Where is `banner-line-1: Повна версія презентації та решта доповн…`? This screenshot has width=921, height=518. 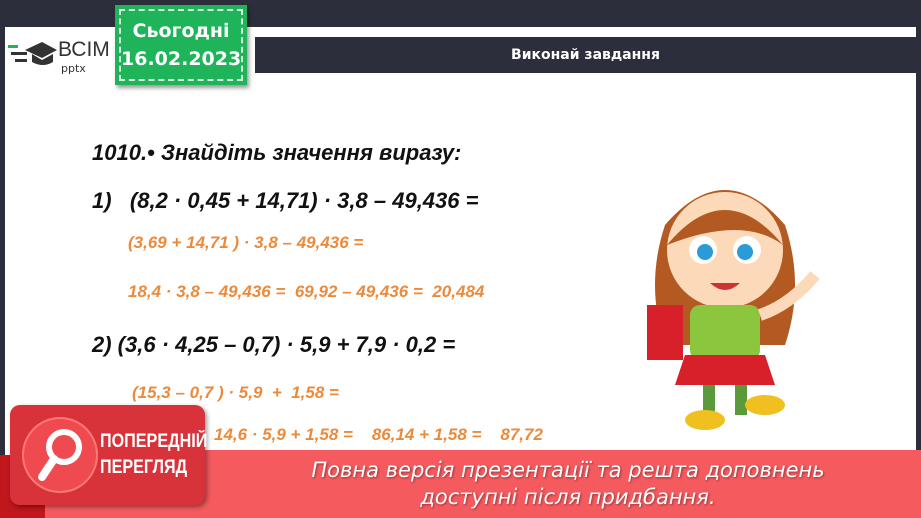 banner-line-1: Повна версія презентації та решта доповн… is located at coordinates (568, 470).